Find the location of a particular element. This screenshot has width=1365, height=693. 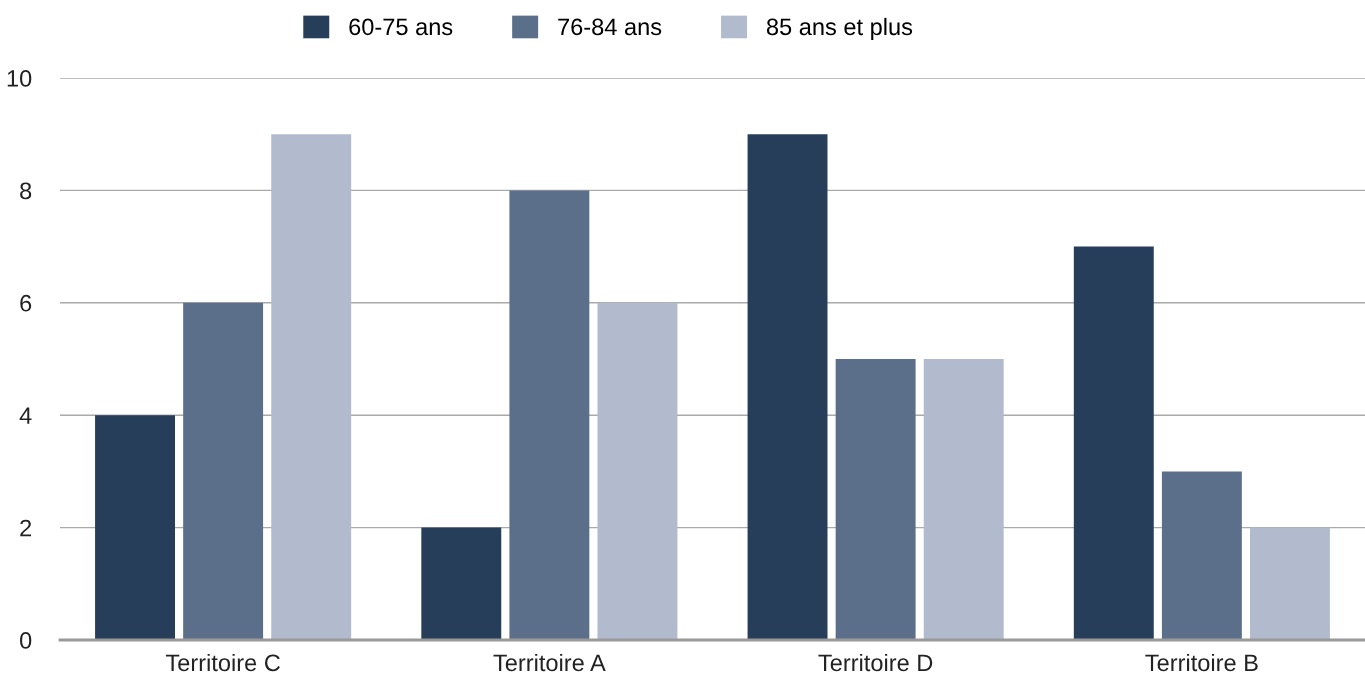

y-tick-label: 4 is located at coordinates (25, 415).